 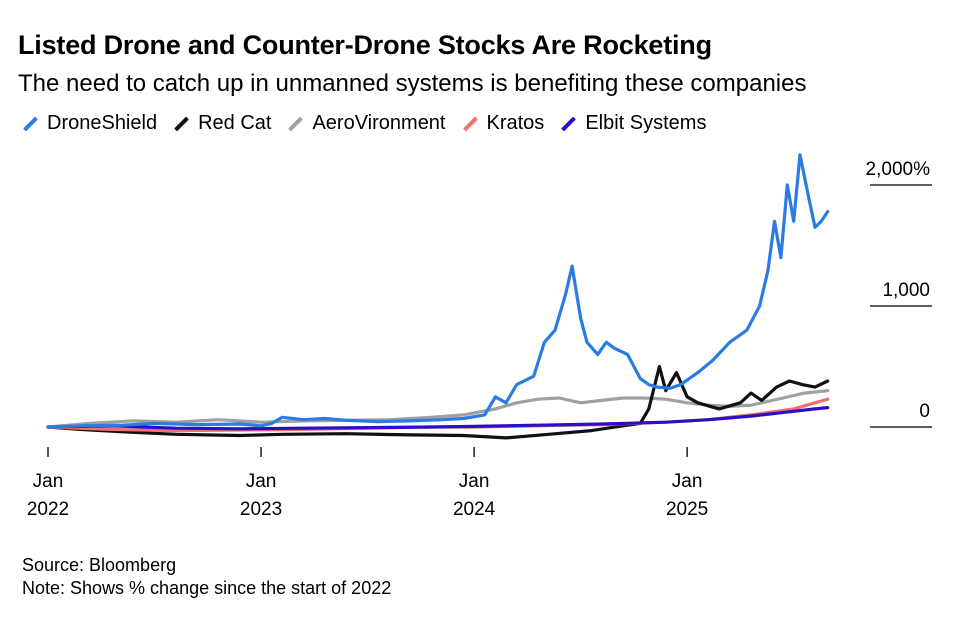 What do you see at coordinates (687, 509) in the screenshot?
I see `x-tick-year-2025: 2025` at bounding box center [687, 509].